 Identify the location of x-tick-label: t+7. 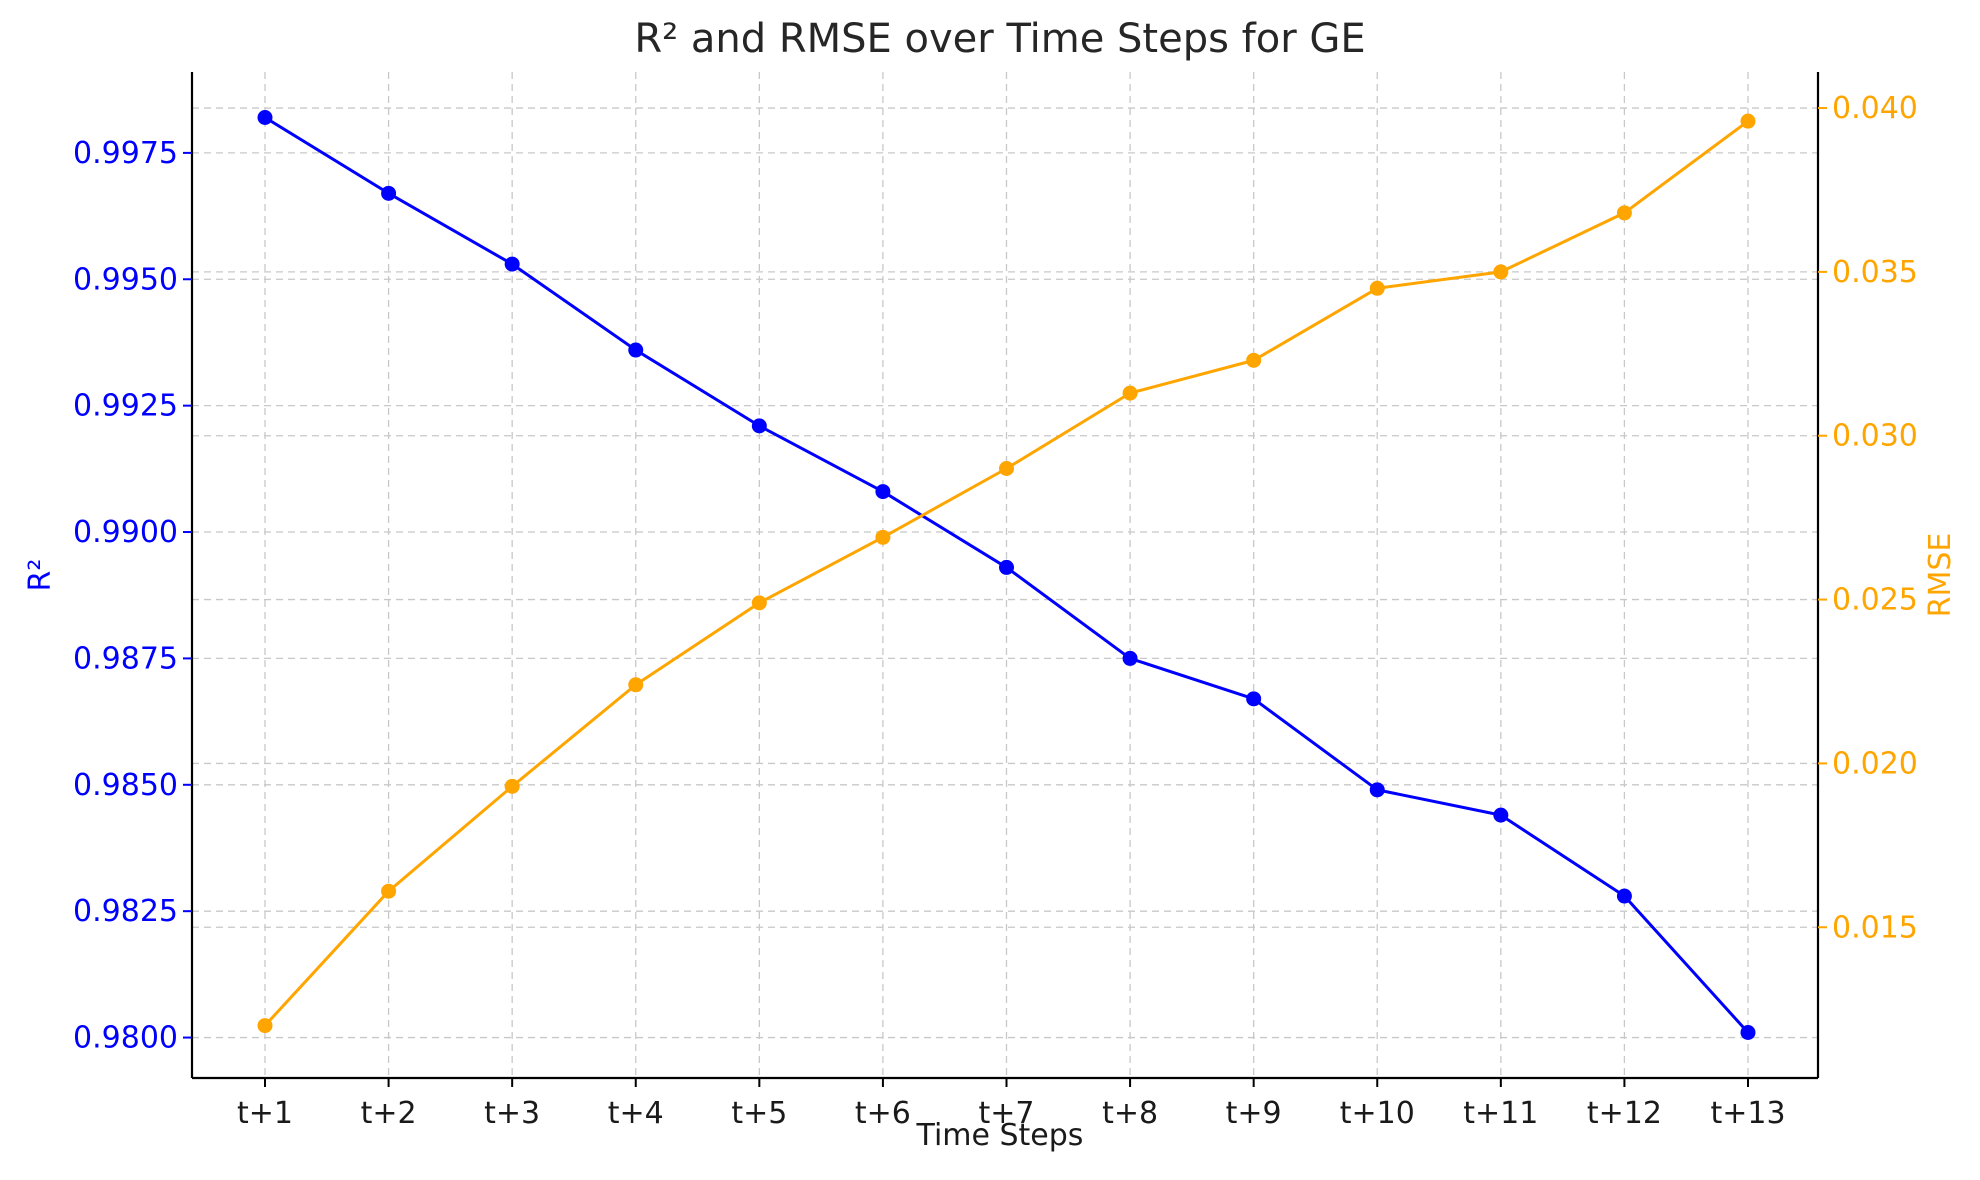
(1007, 1113).